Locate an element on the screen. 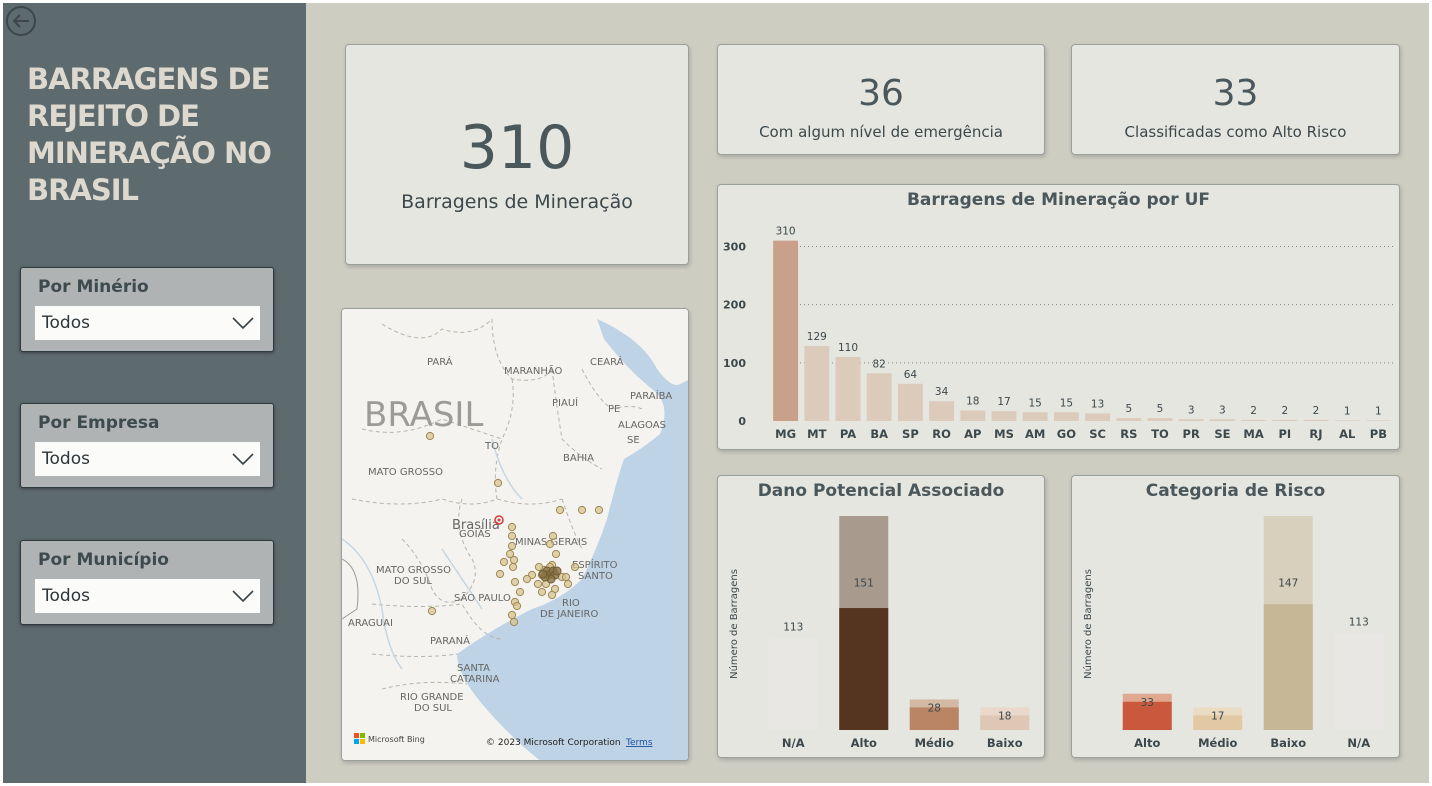 The image size is (1432, 786). x-tick-label: PR is located at coordinates (1191, 434).